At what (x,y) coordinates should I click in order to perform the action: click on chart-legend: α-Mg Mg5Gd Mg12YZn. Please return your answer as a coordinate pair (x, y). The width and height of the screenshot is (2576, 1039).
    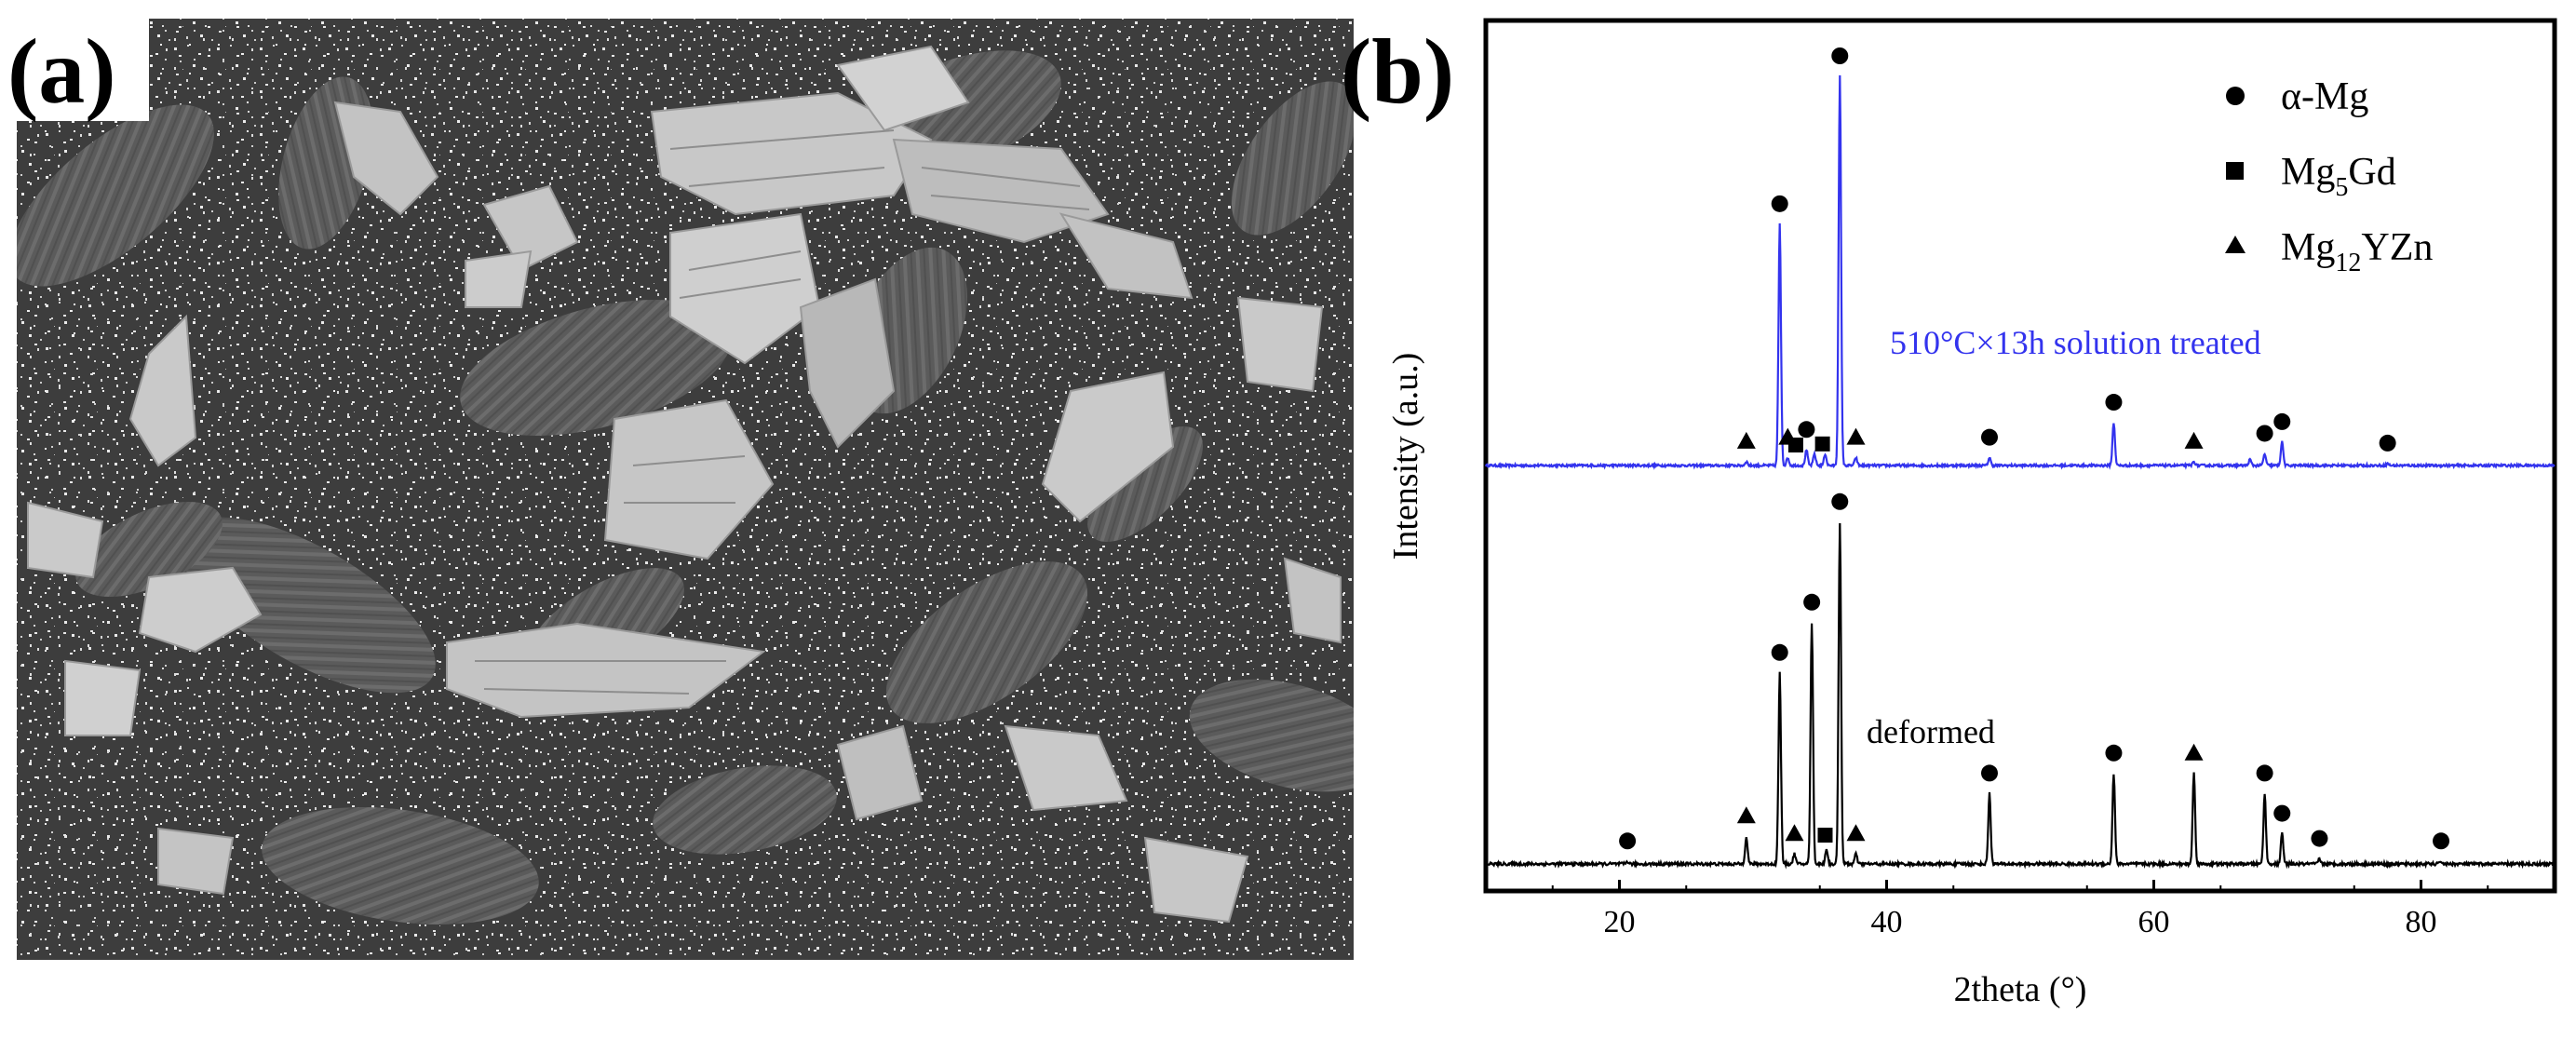
    Looking at the image, I should click on (2329, 176).